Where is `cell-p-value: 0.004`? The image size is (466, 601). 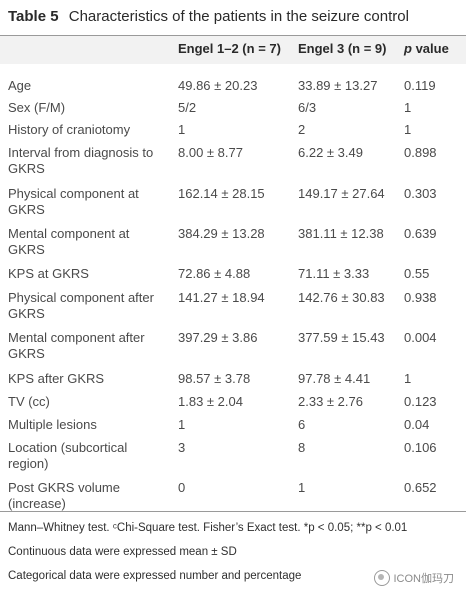 cell-p-value: 0.004 is located at coordinates (420, 337).